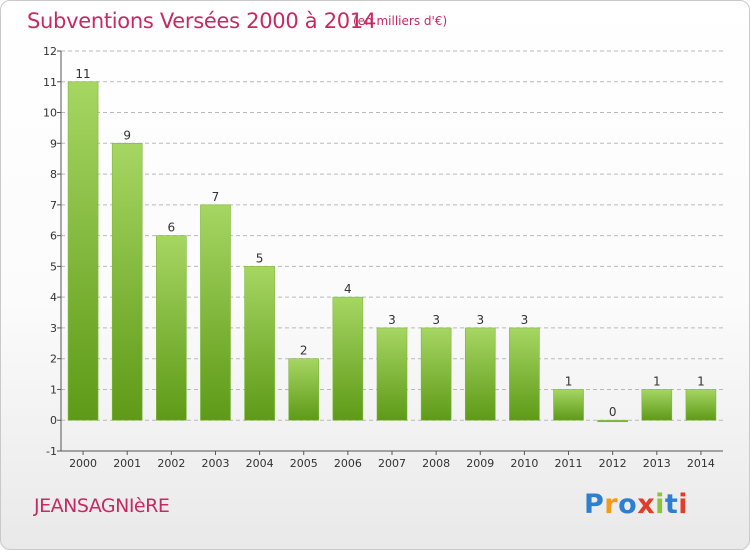 This screenshot has width=750, height=550. Describe the element at coordinates (53, 266) in the screenshot. I see `y-tick-label: 5` at that location.